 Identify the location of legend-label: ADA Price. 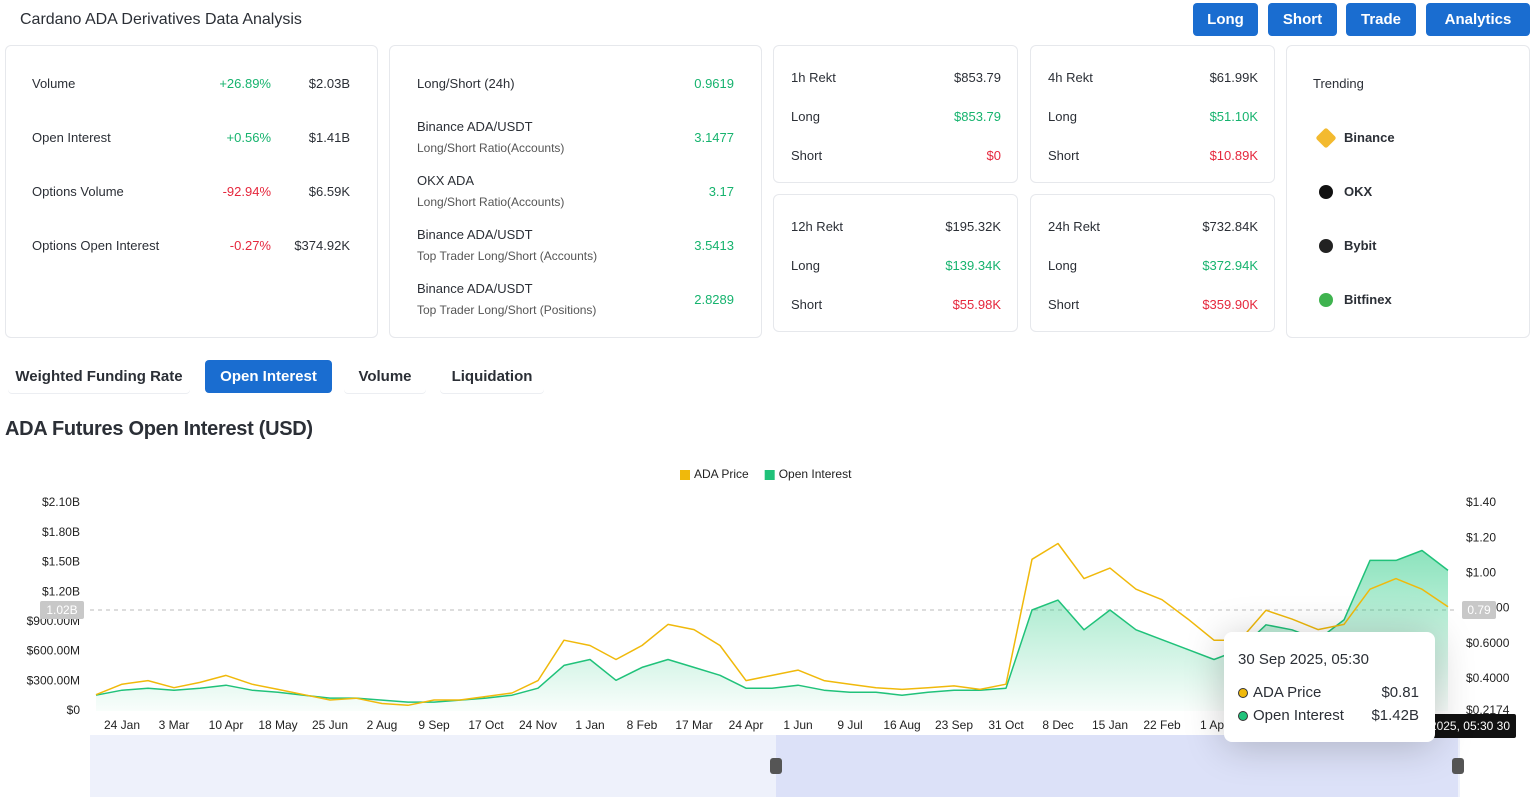
(721, 474).